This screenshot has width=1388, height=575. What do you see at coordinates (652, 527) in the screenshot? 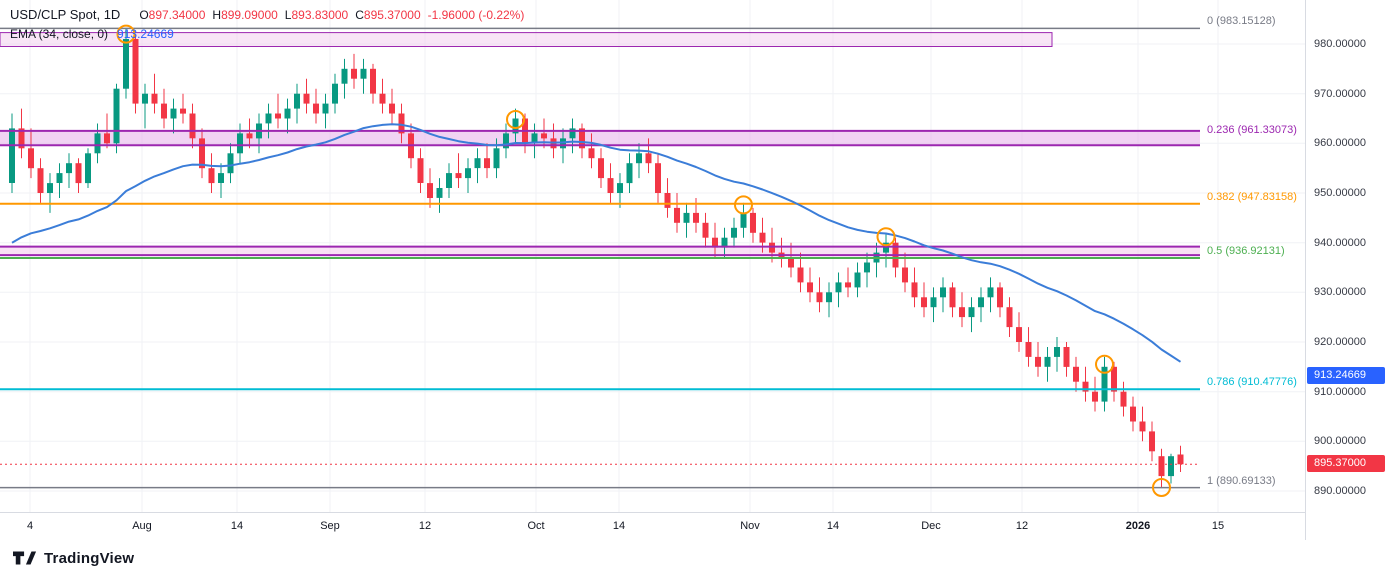
I see `time-axis: 4 Aug 14 Sep 12 Oct 14 Nov 14 Dec 12 2026 15` at bounding box center [652, 527].